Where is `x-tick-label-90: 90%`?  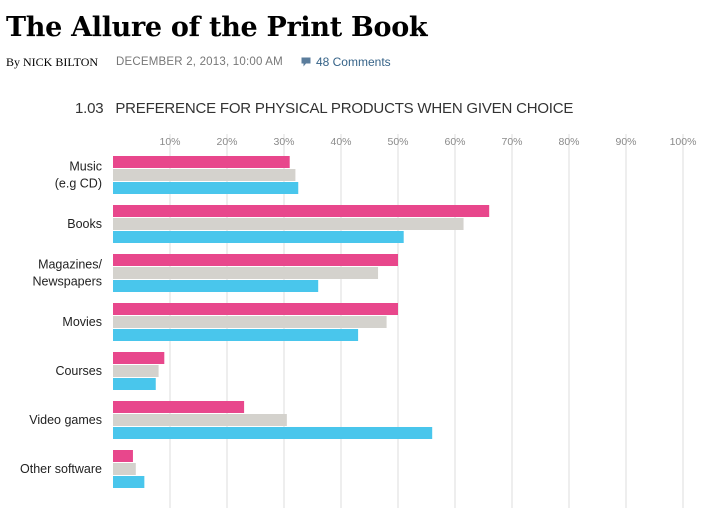
x-tick-label-90: 90% is located at coordinates (625, 142).